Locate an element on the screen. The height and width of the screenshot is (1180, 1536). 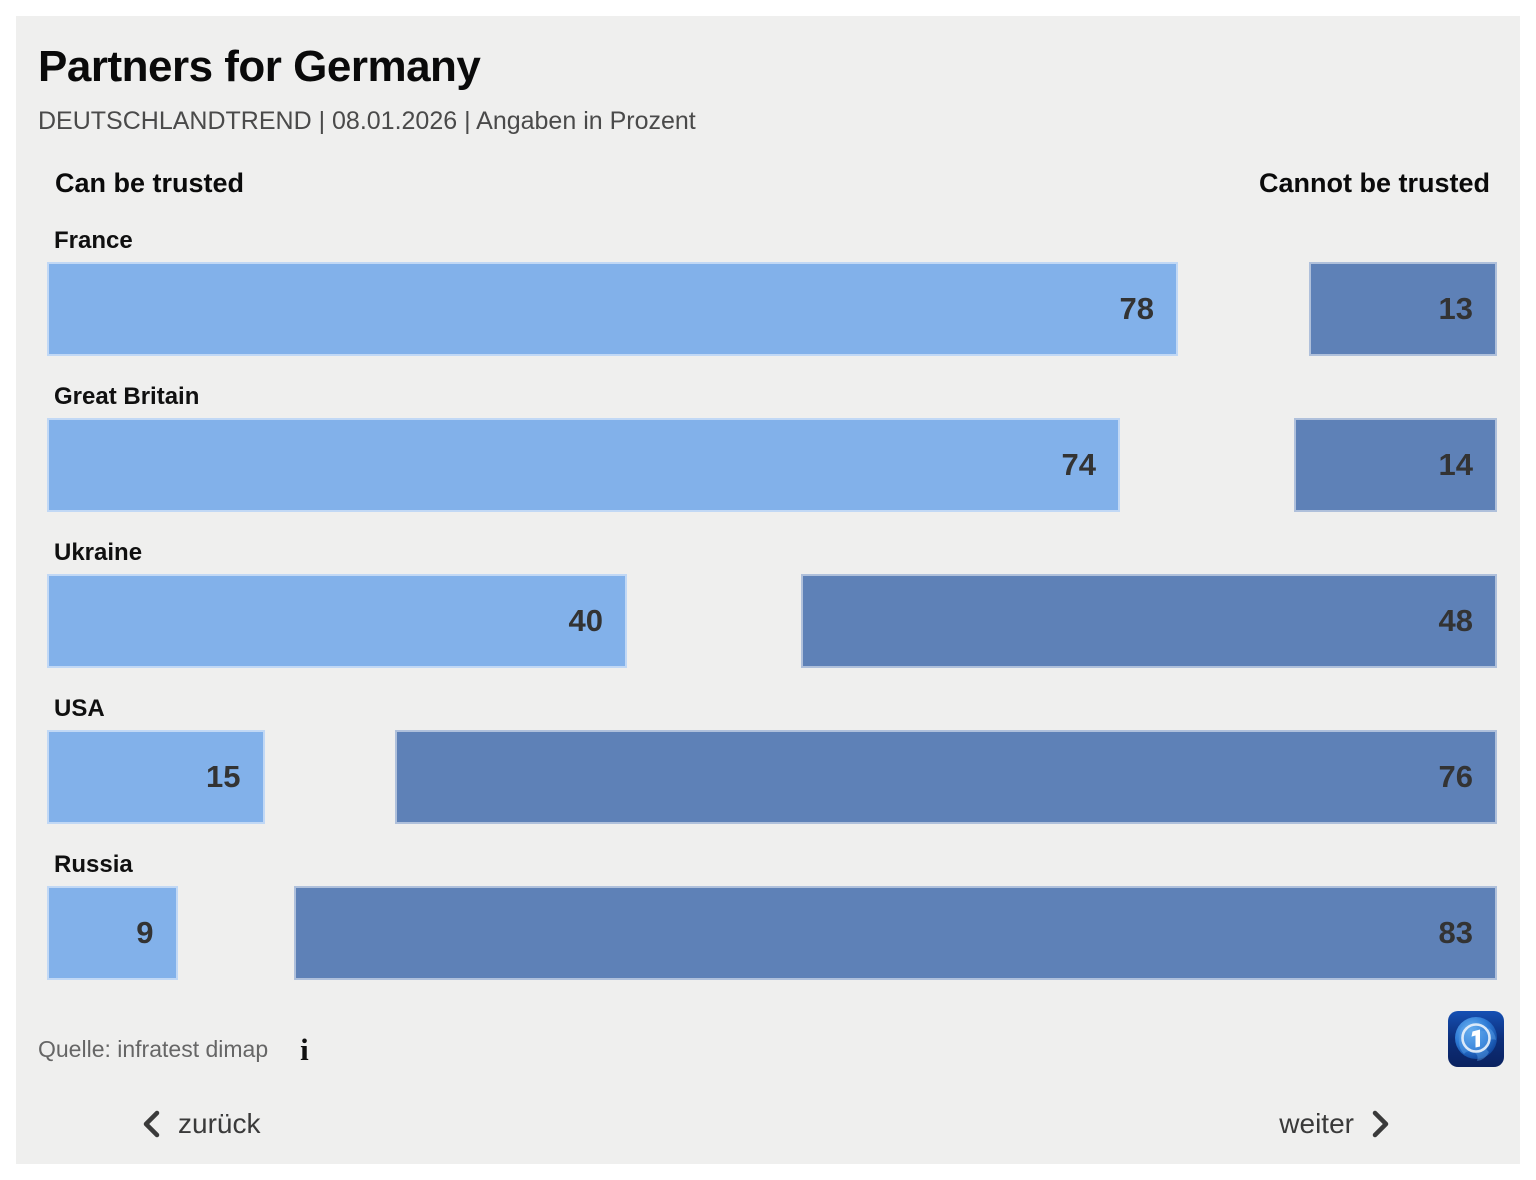
country-label: Great Britain is located at coordinates (127, 396).